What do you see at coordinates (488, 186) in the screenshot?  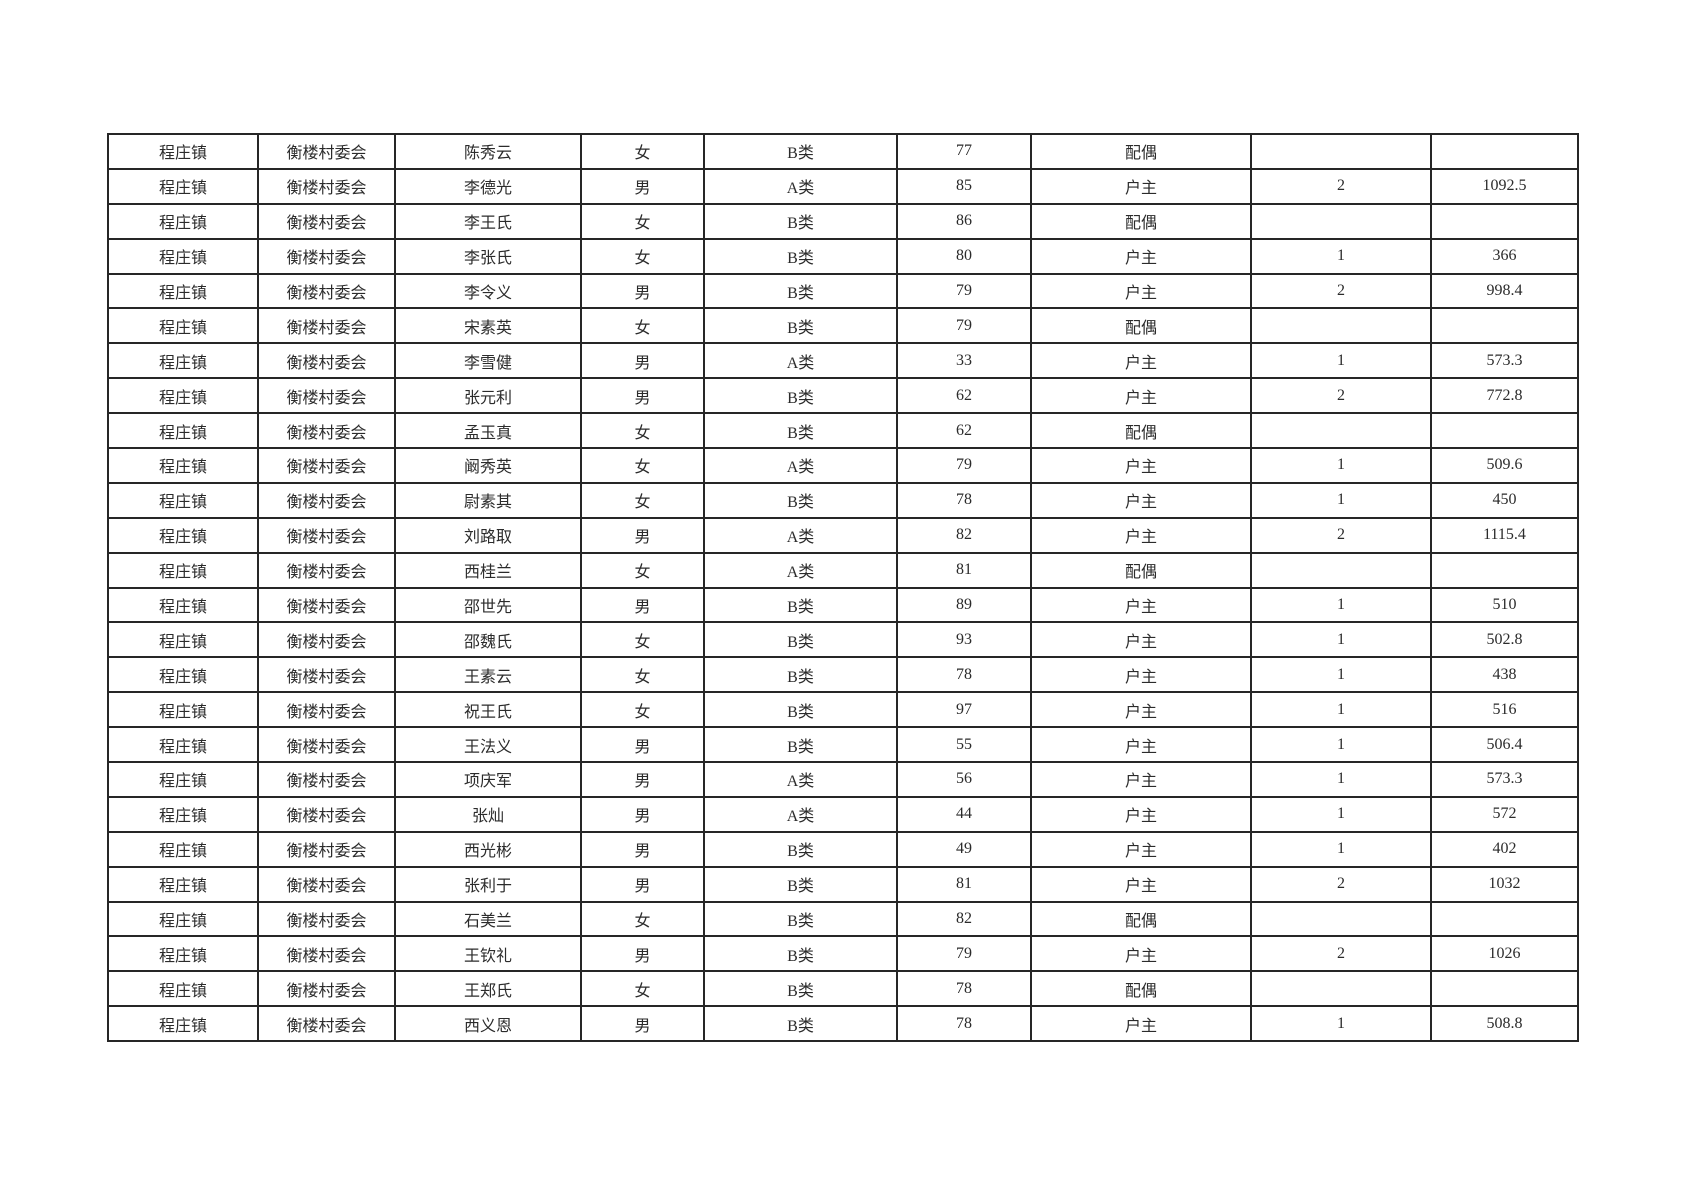 I see `cell-name: 李德光` at bounding box center [488, 186].